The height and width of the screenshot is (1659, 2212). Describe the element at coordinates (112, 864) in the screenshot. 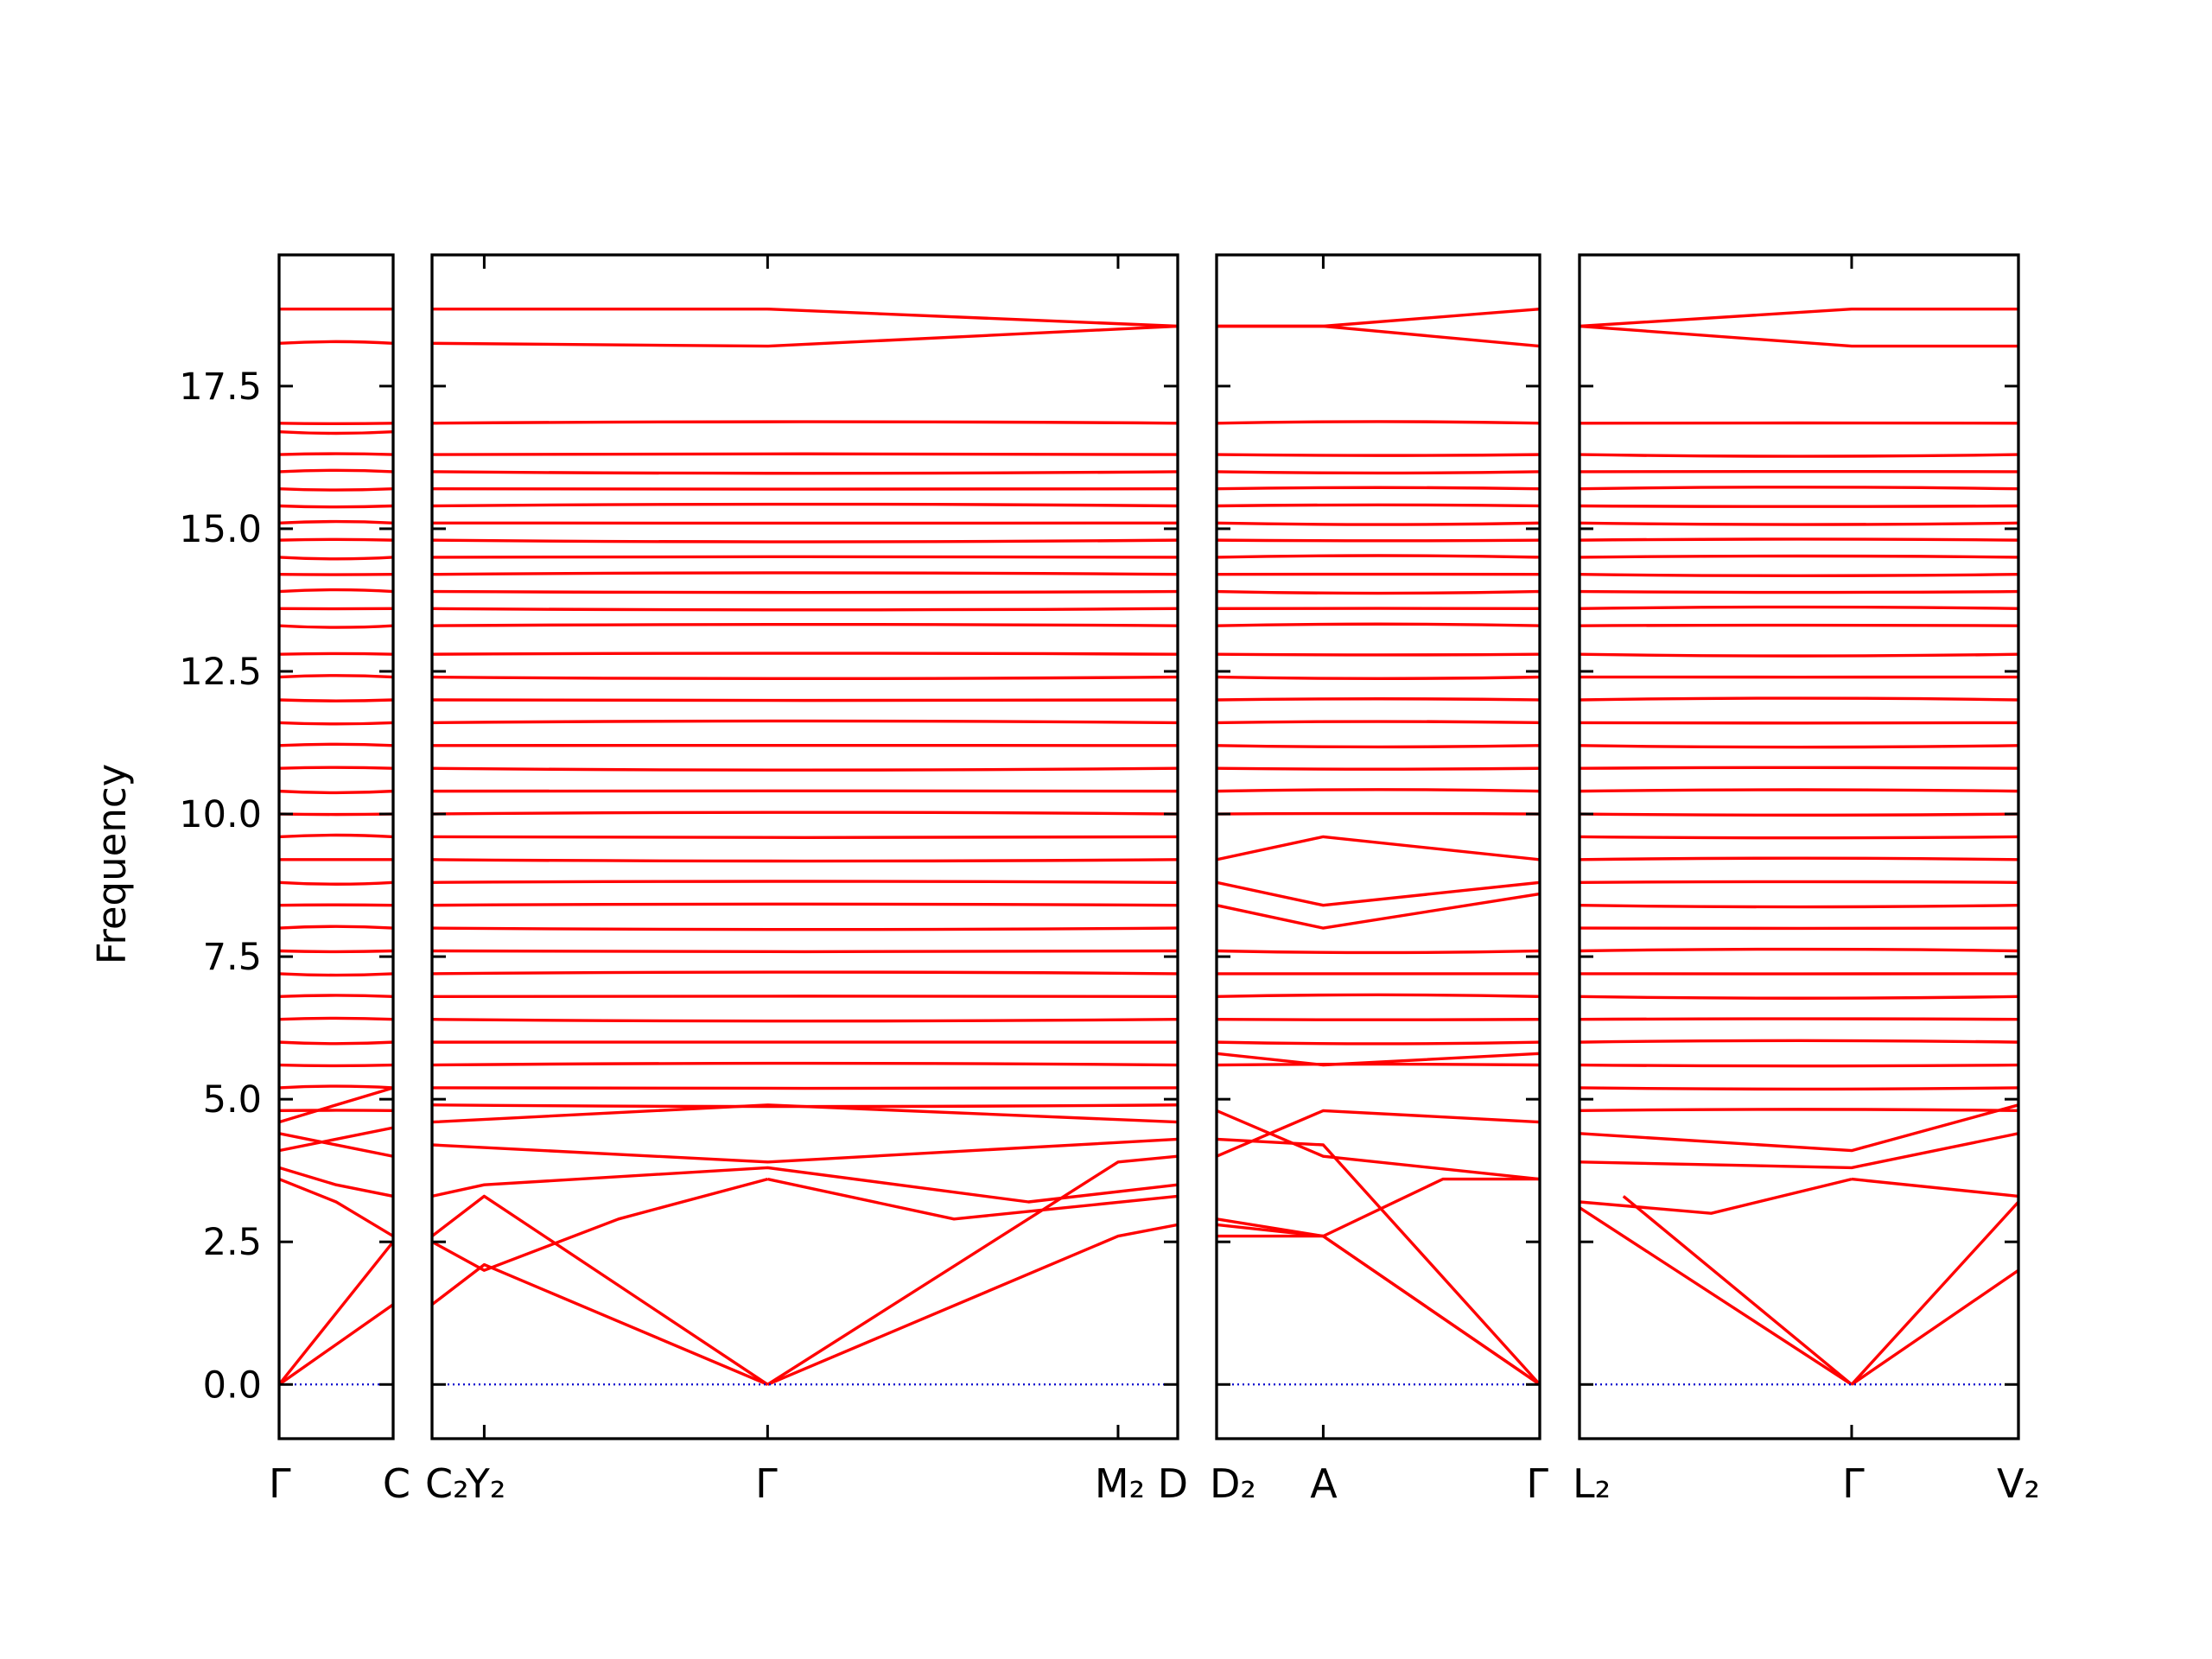

I see `y-axis-label: Frequency` at that location.